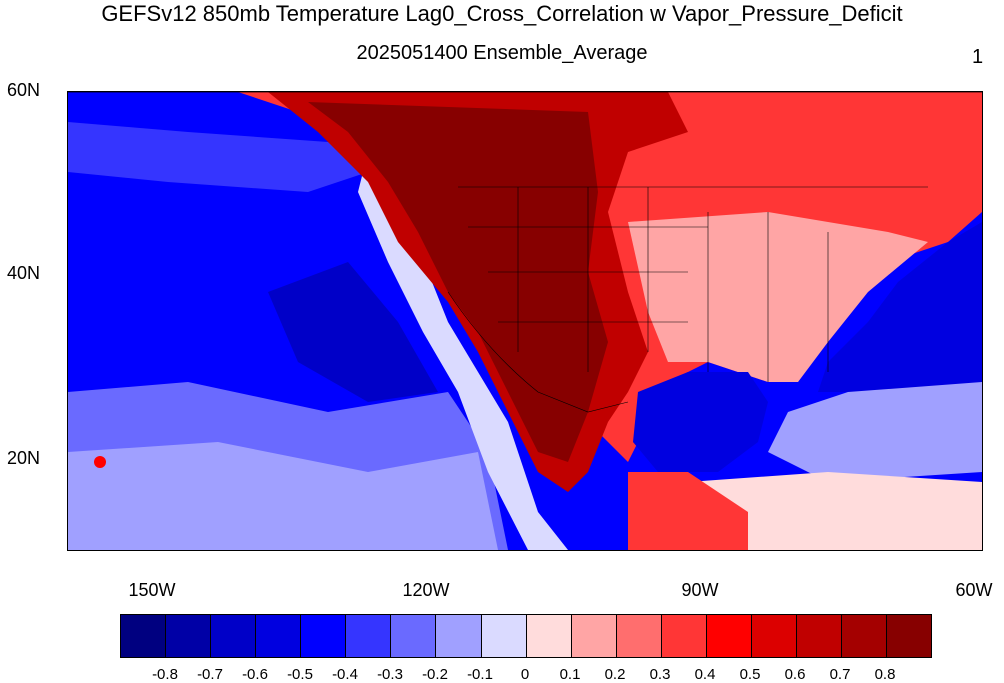  I want to click on colorbar-tick-label: 0.7, so click(840, 674).